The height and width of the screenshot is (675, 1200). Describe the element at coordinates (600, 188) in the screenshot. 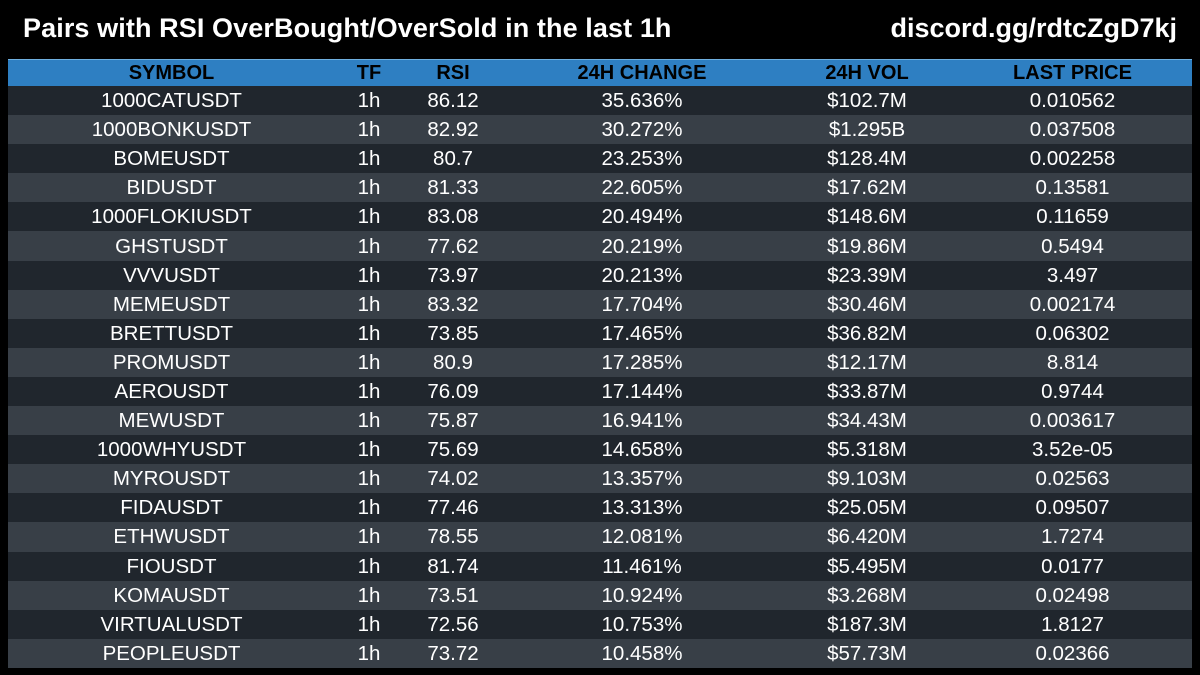

I see `table-row: BIDUSDT 1h 81.33 22.605% $17.62M 0.13581` at that location.